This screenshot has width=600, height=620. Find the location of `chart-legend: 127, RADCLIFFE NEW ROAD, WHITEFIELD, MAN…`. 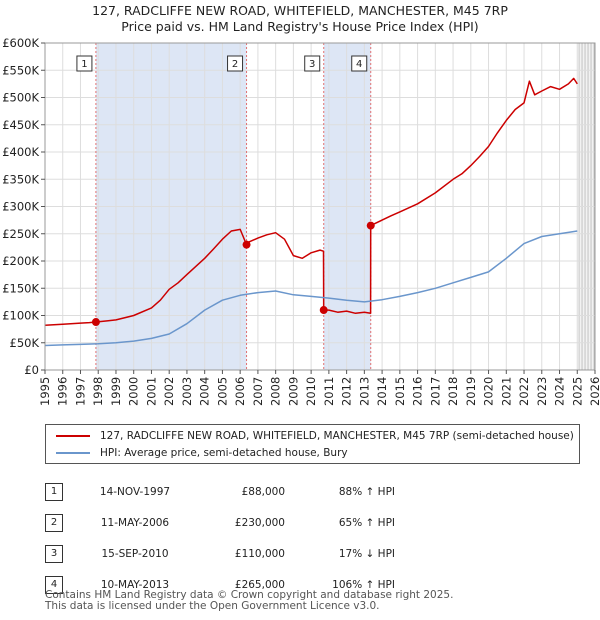

chart-legend: 127, RADCLIFFE NEW ROAD, WHITEFIELD, MAN… is located at coordinates (312, 444).